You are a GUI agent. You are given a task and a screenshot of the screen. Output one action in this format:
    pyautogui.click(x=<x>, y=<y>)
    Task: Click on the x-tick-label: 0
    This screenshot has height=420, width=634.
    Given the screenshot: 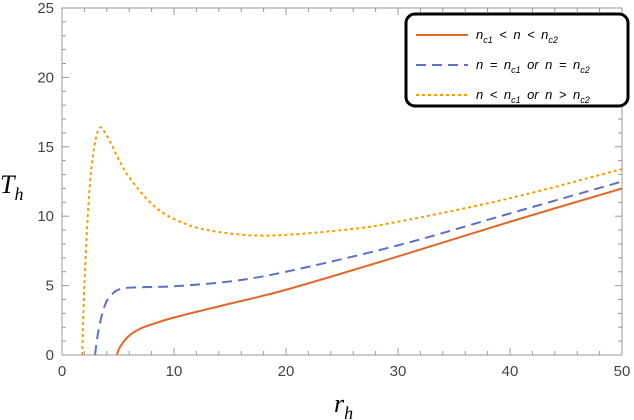 What is the action you would take?
    pyautogui.click(x=62, y=371)
    